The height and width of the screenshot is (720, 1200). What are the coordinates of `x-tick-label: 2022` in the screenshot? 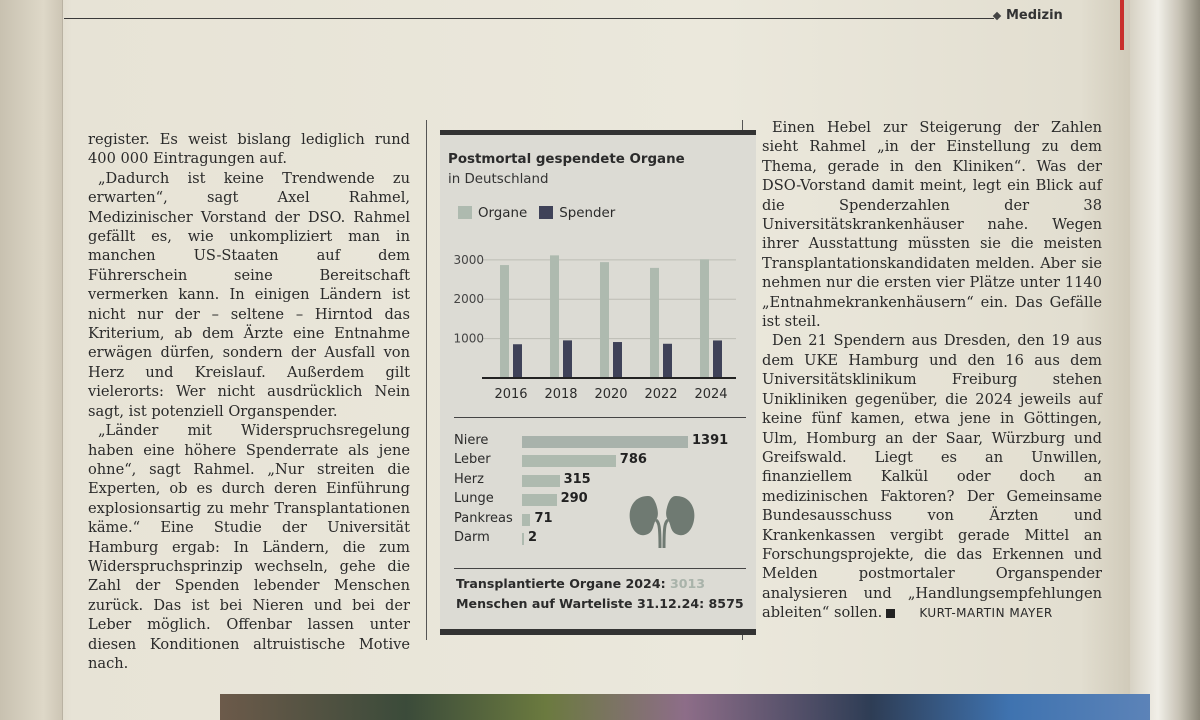 It's located at (660, 394).